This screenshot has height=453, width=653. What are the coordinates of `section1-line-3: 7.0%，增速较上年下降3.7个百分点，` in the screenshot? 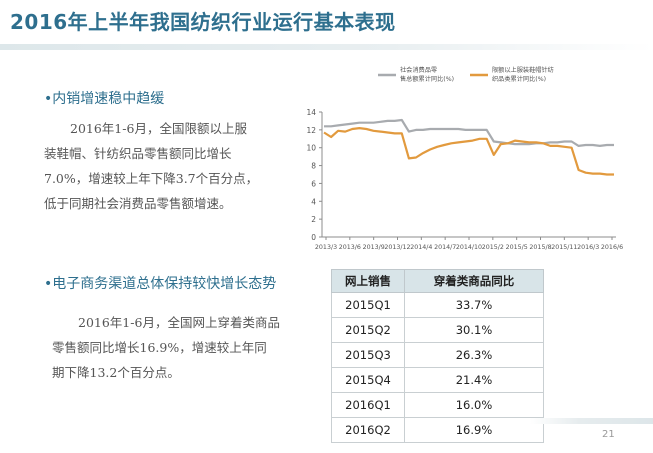 It's located at (151, 178).